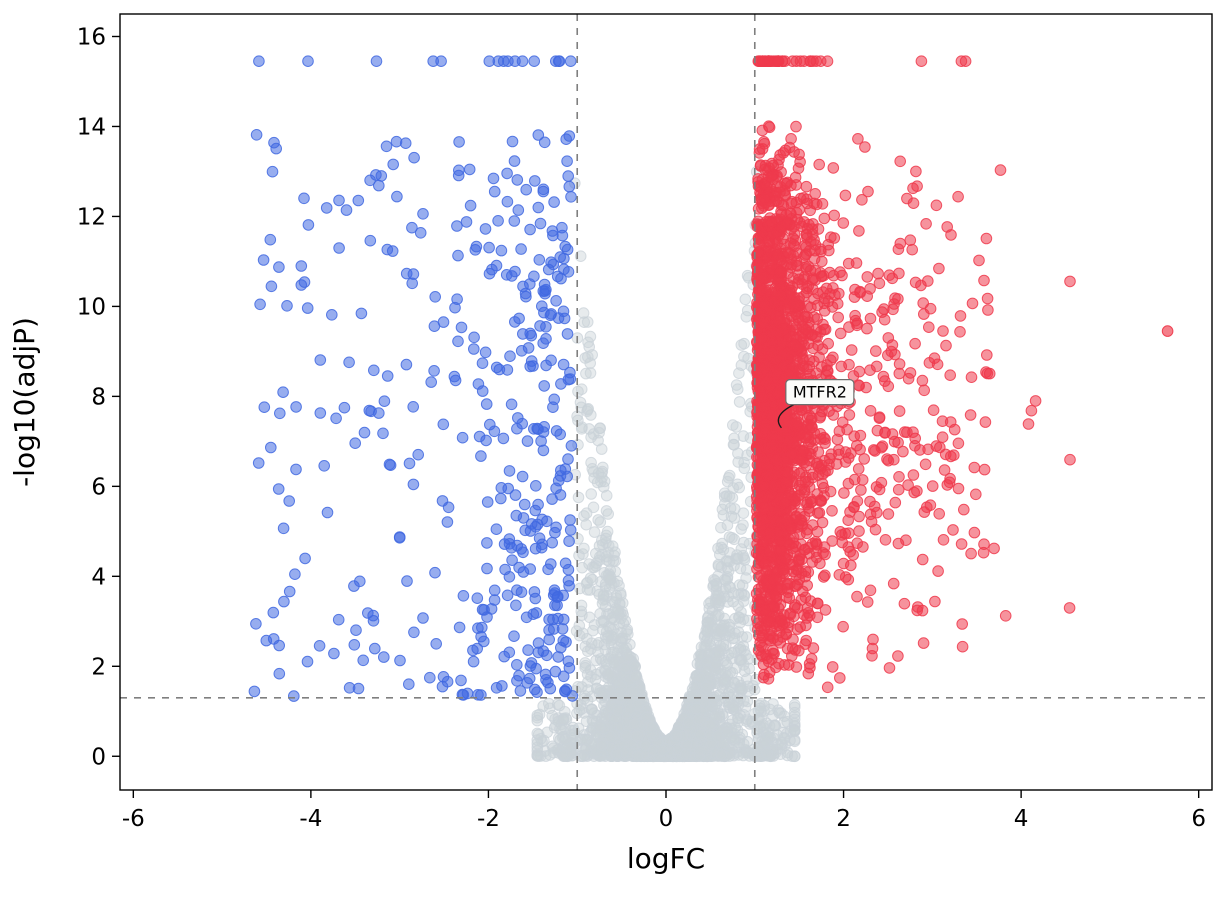 This screenshot has height=907, width=1228. I want to click on annotation-box, so click(820, 392).